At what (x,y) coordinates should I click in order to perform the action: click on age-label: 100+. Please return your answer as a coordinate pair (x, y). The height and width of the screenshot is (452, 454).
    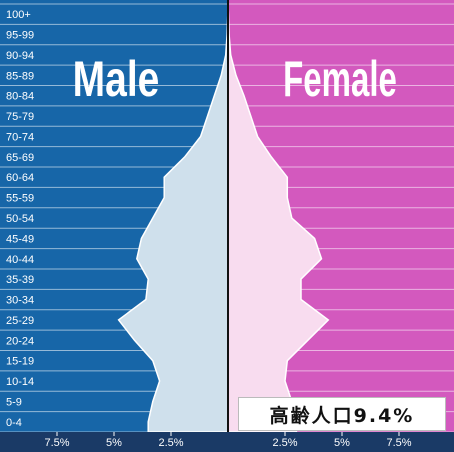
    Looking at the image, I should click on (18, 15).